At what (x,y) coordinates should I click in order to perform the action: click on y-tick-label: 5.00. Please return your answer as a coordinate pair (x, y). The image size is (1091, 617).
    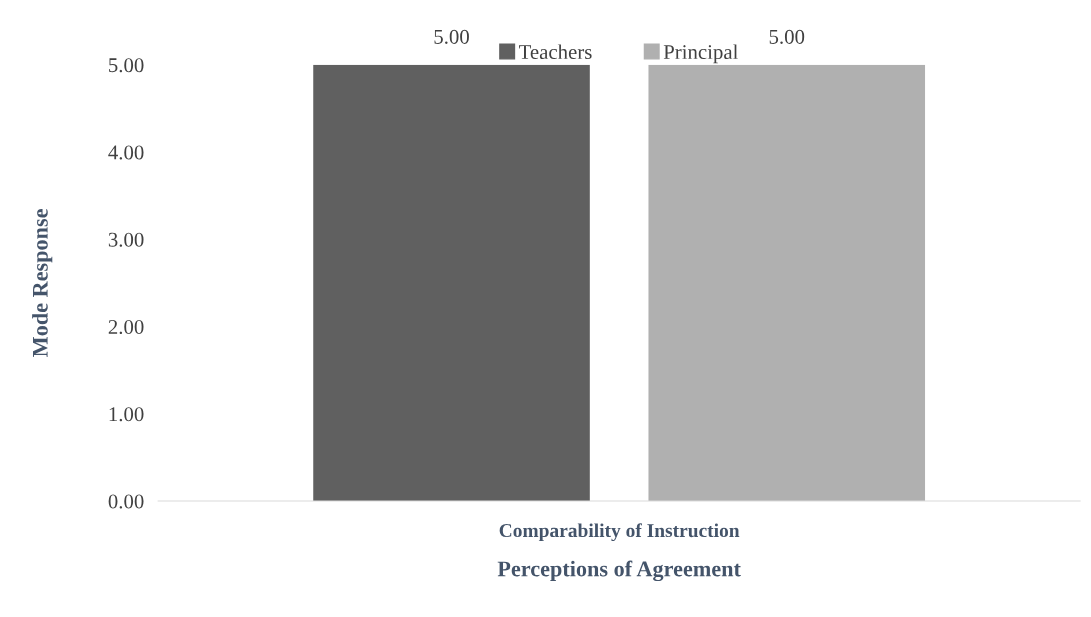
    Looking at the image, I should click on (126, 65).